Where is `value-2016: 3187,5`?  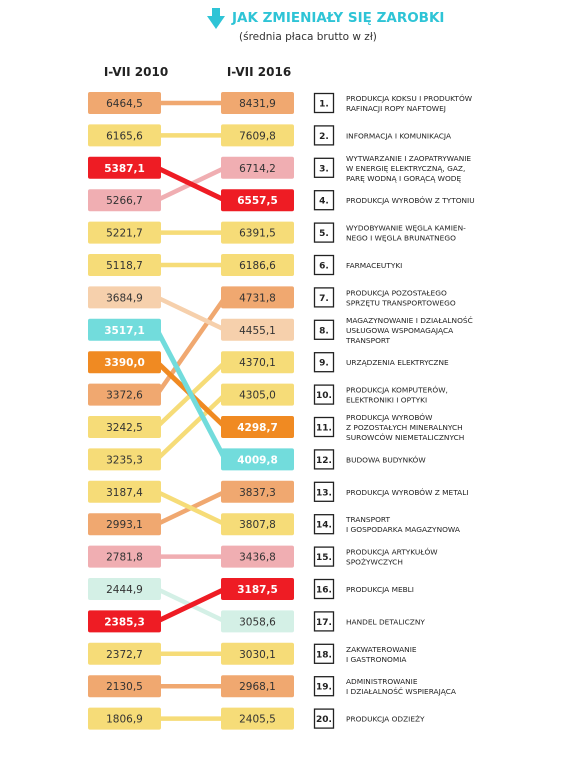 value-2016: 3187,5 is located at coordinates (257, 590).